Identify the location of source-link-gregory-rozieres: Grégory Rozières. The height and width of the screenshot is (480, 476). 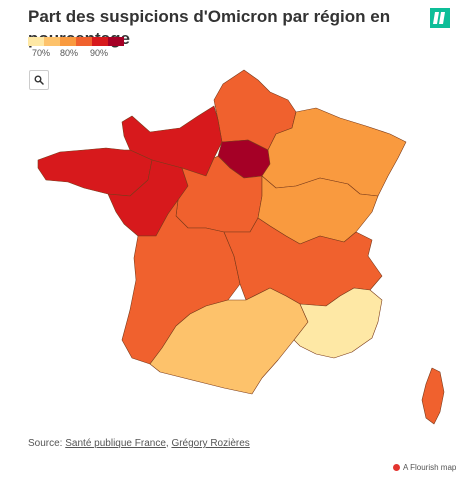
(210, 443).